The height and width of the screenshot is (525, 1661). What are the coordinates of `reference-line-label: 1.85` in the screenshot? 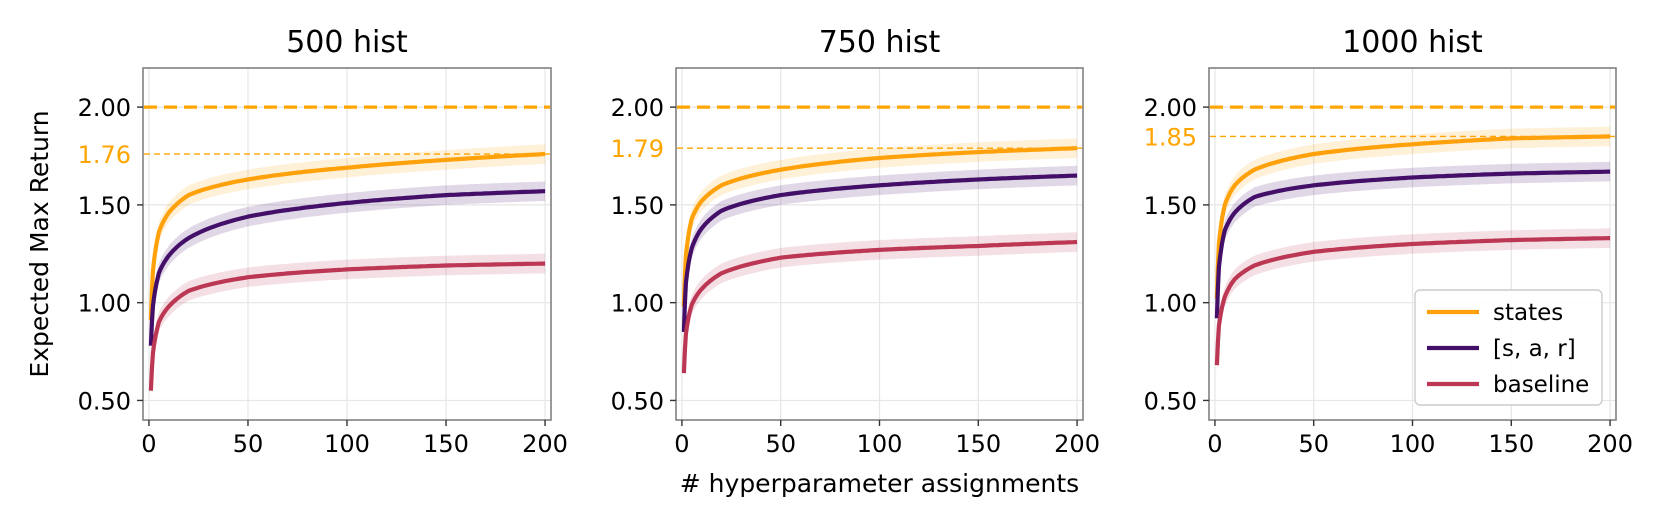 It's located at (1170, 137).